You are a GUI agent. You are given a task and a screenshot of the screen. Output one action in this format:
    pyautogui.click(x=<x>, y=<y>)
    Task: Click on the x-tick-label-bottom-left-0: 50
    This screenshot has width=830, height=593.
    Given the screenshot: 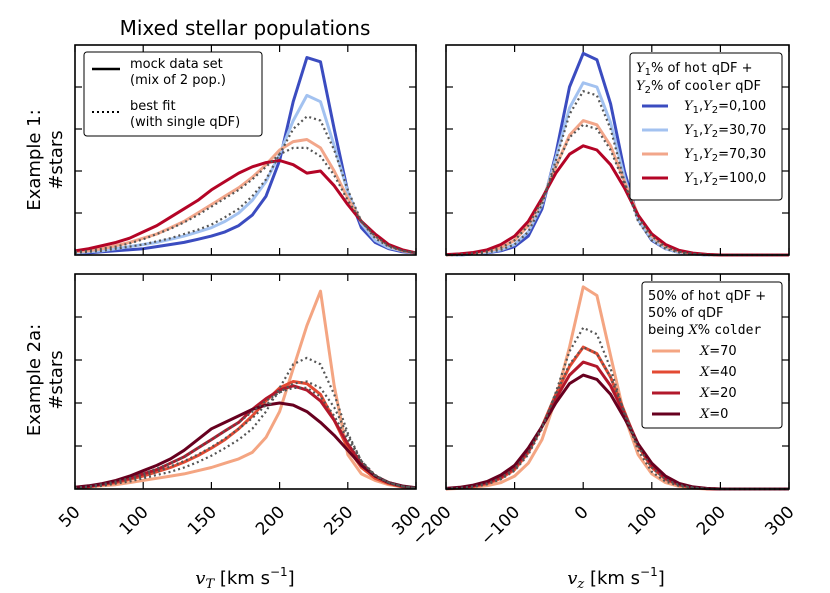 What is the action you would take?
    pyautogui.click(x=69, y=516)
    